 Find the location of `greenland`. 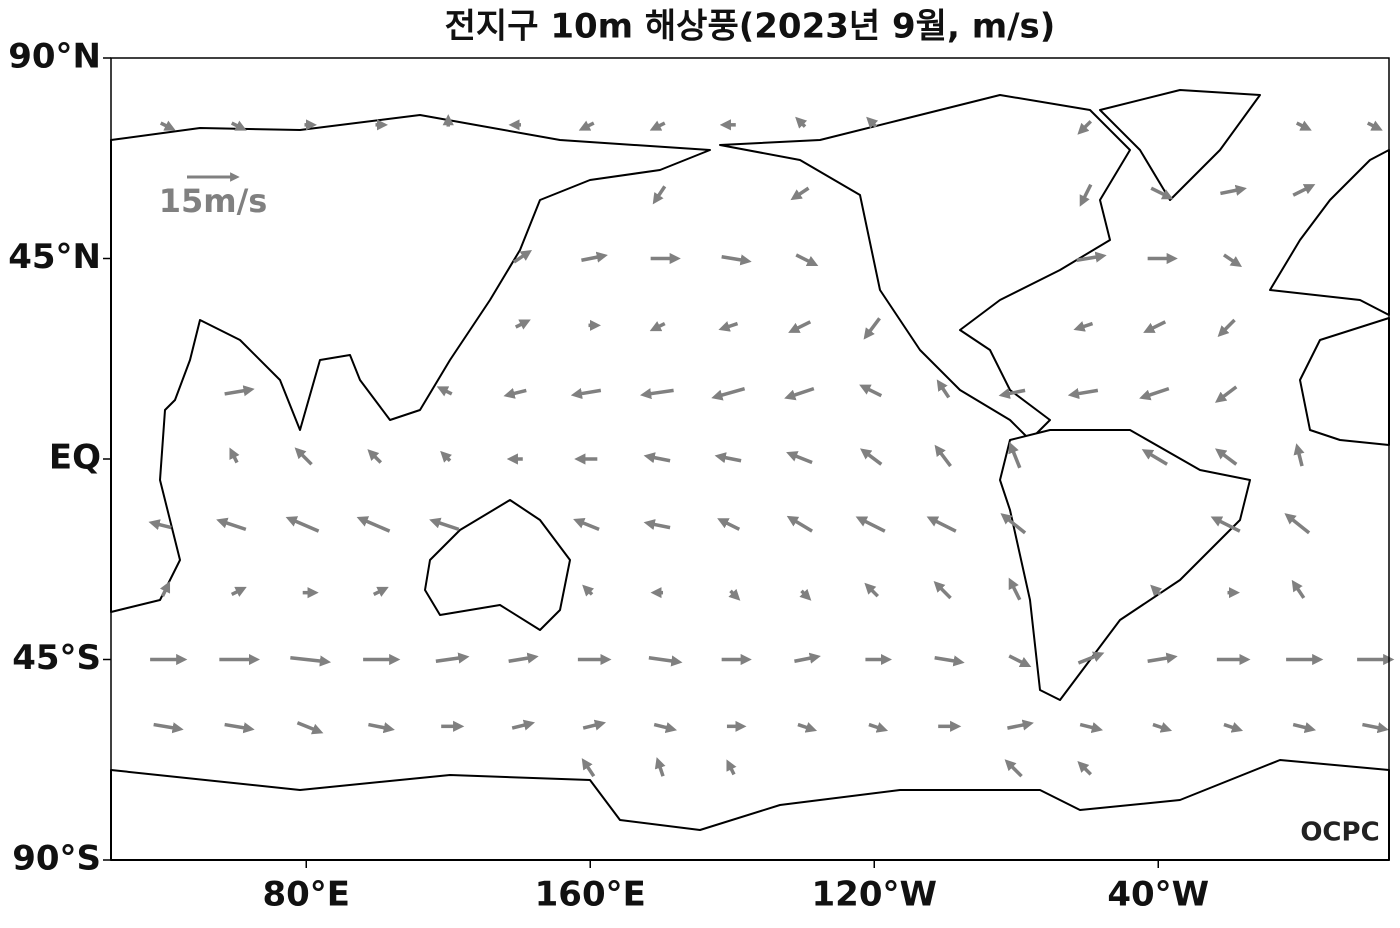

greenland is located at coordinates (1180, 145).